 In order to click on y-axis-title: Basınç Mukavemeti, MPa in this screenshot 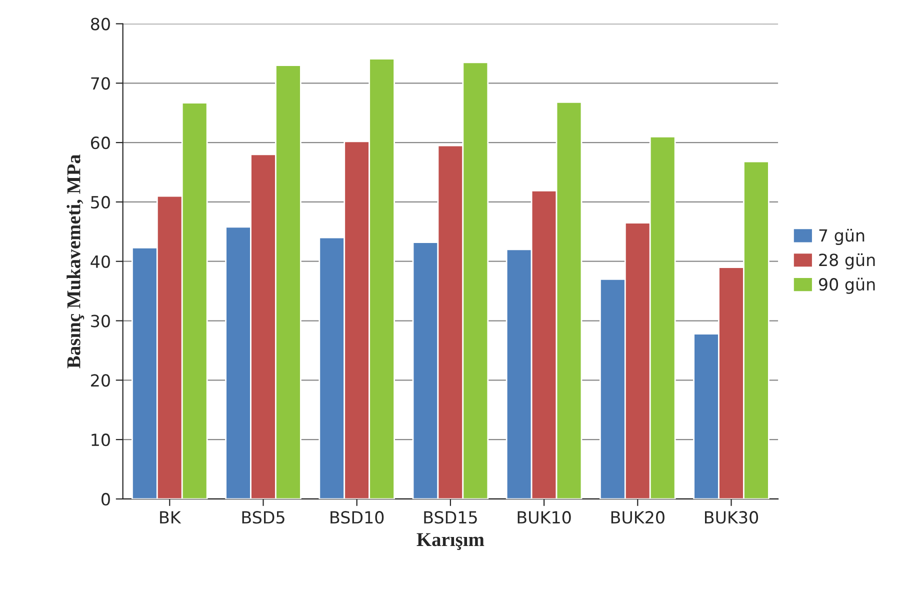, I will do `click(75, 261)`.